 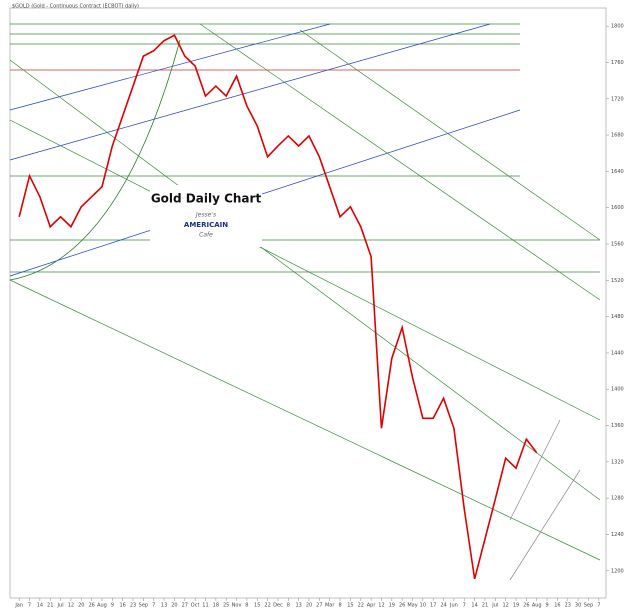 What do you see at coordinates (205, 606) in the screenshot?
I see `x-tick-label: 11` at bounding box center [205, 606].